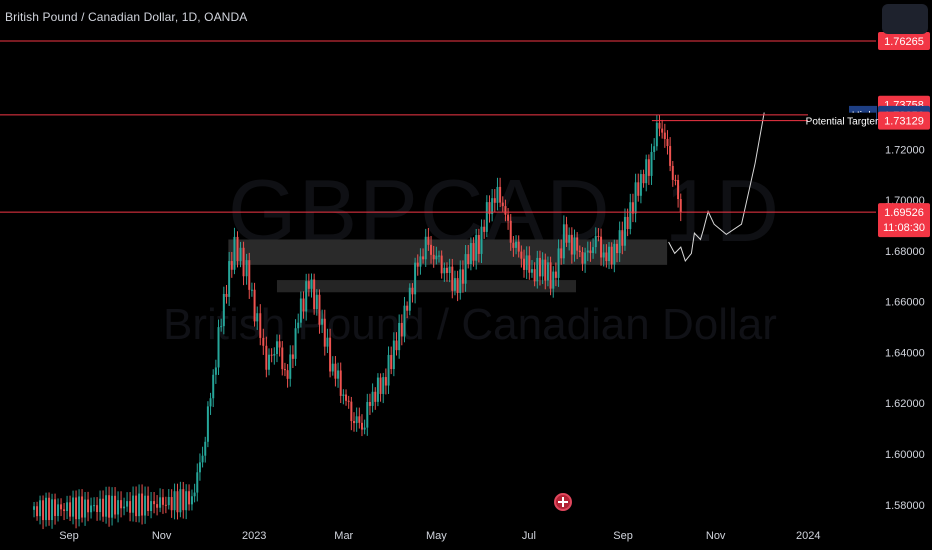  What do you see at coordinates (436, 536) in the screenshot?
I see `x-tick-label: May` at bounding box center [436, 536].